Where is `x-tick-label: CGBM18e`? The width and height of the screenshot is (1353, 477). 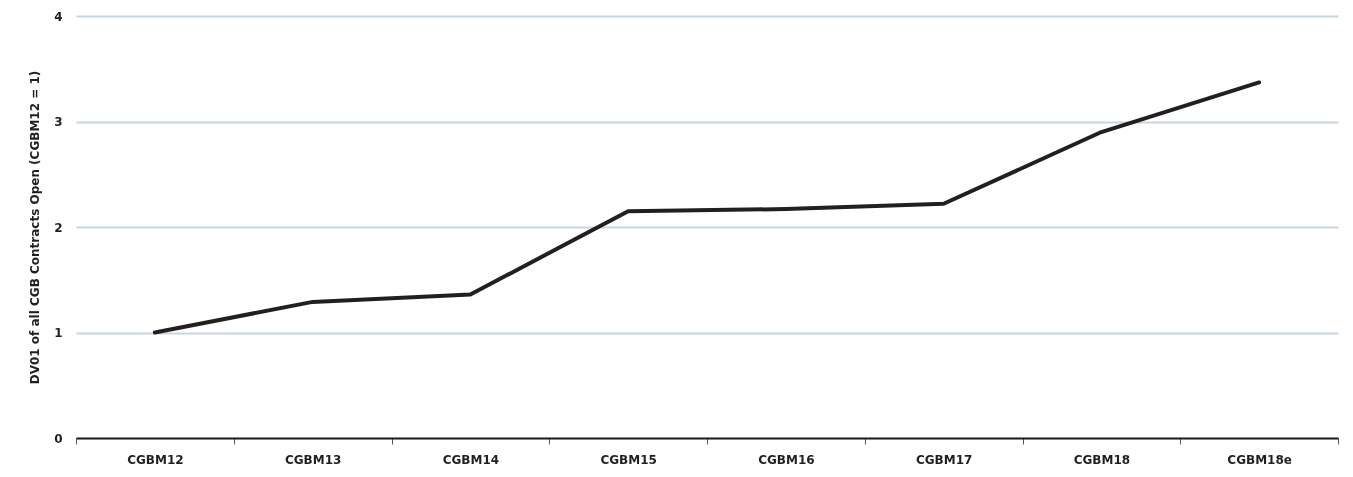
x-tick-label: CGBM18e is located at coordinates (1259, 459).